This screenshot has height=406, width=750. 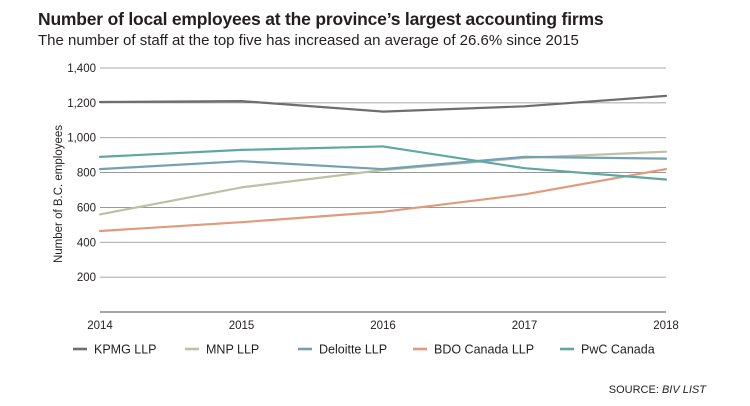 What do you see at coordinates (666, 326) in the screenshot?
I see `x-tick-label: 2018` at bounding box center [666, 326].